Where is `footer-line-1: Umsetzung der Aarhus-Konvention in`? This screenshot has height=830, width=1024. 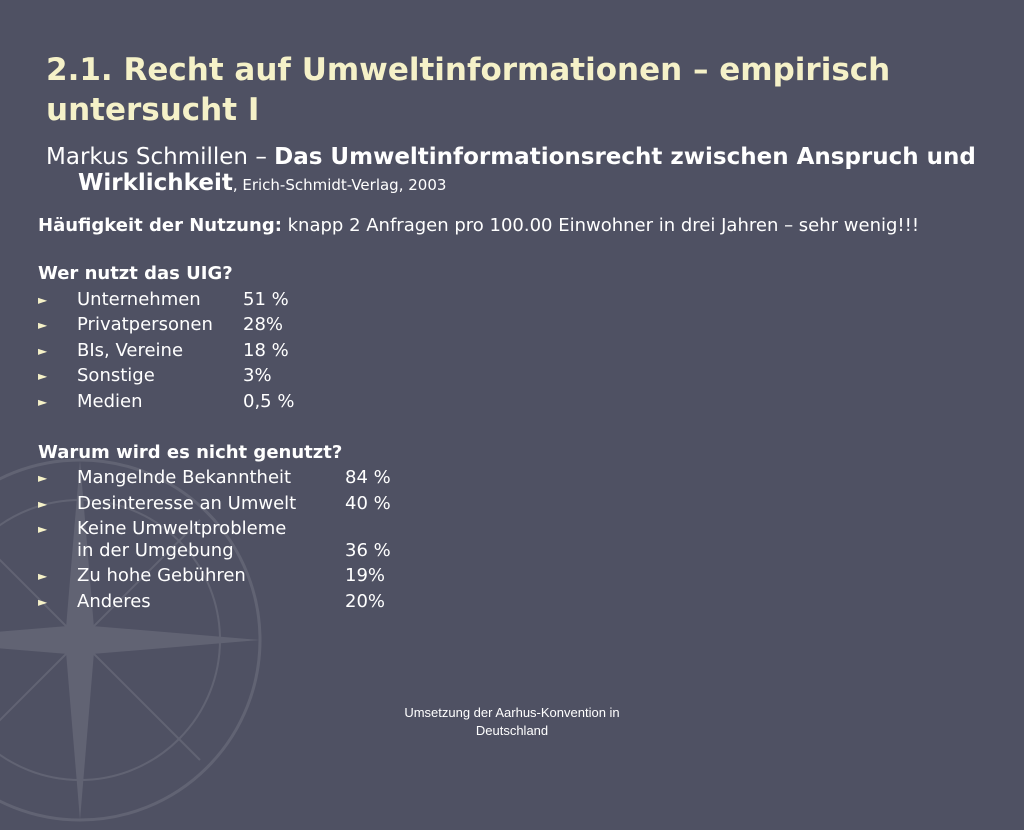 footer-line-1: Umsetzung der Aarhus-Konvention in is located at coordinates (512, 712).